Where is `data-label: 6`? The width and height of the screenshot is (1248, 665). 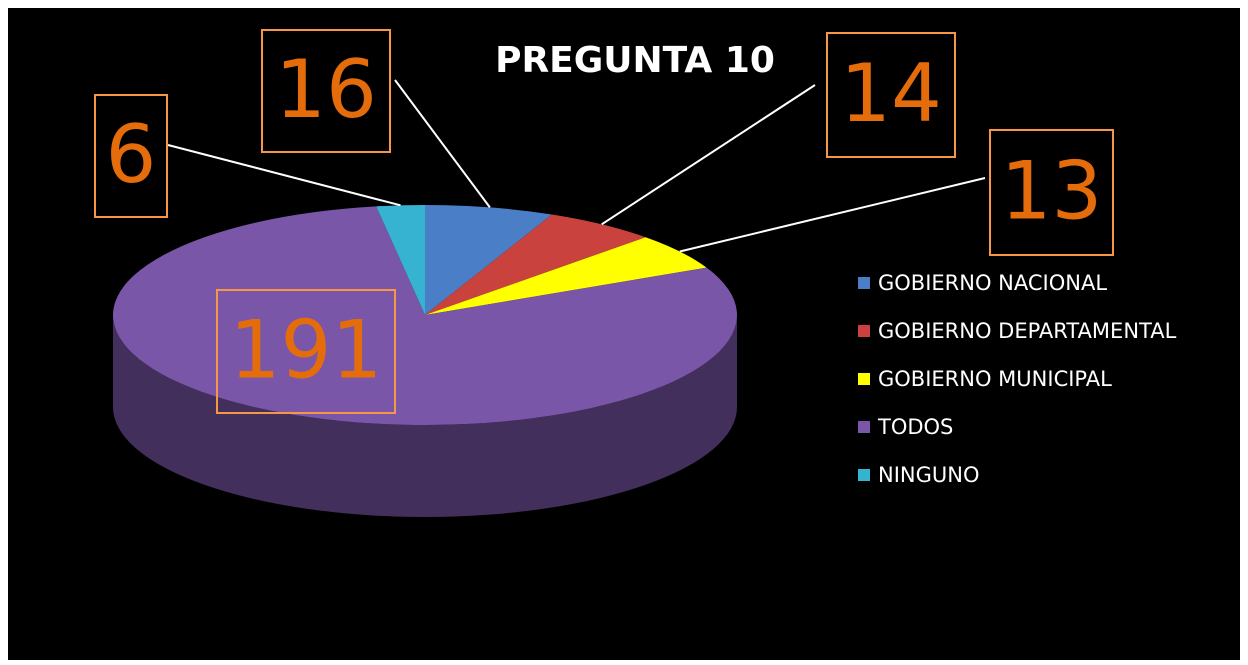 data-label: 6 is located at coordinates (131, 154).